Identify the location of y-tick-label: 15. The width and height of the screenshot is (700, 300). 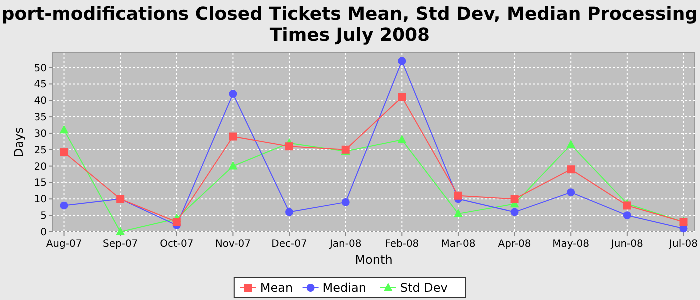
(40, 184).